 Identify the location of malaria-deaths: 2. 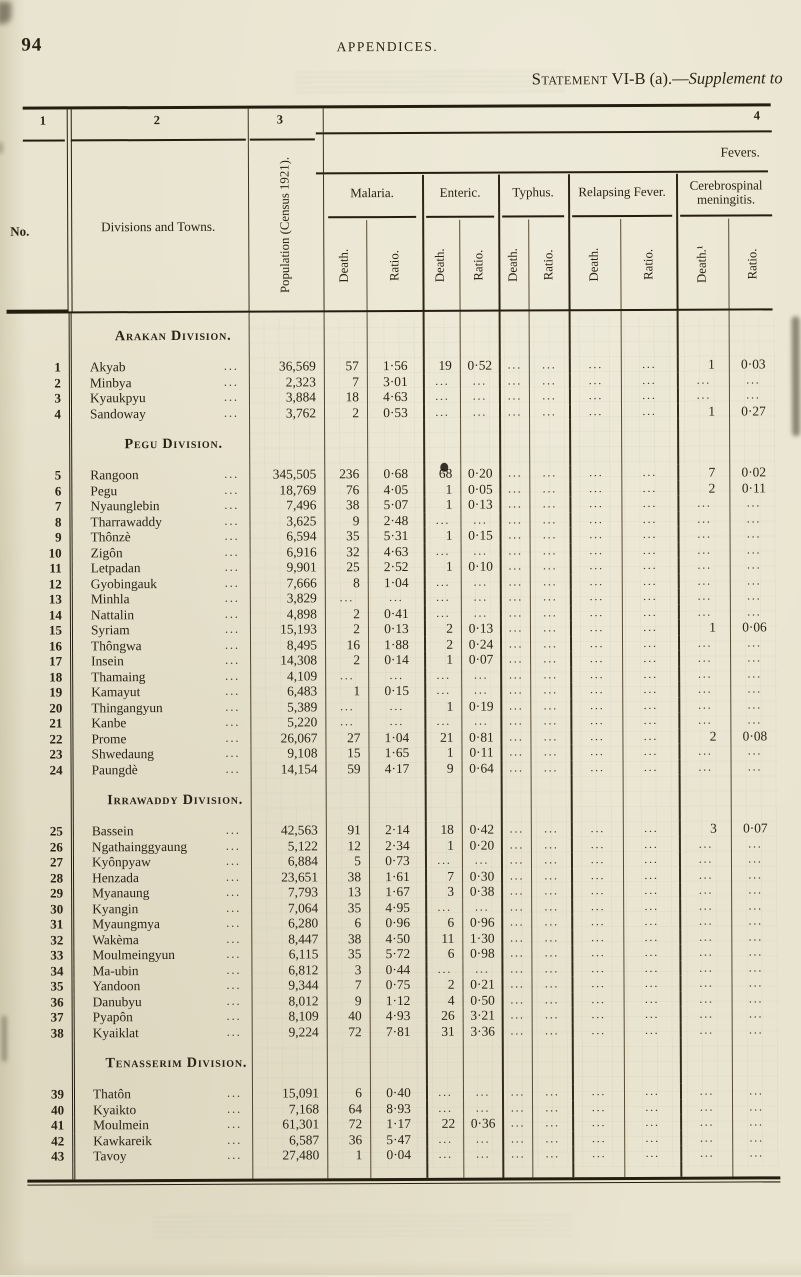
(345, 412).